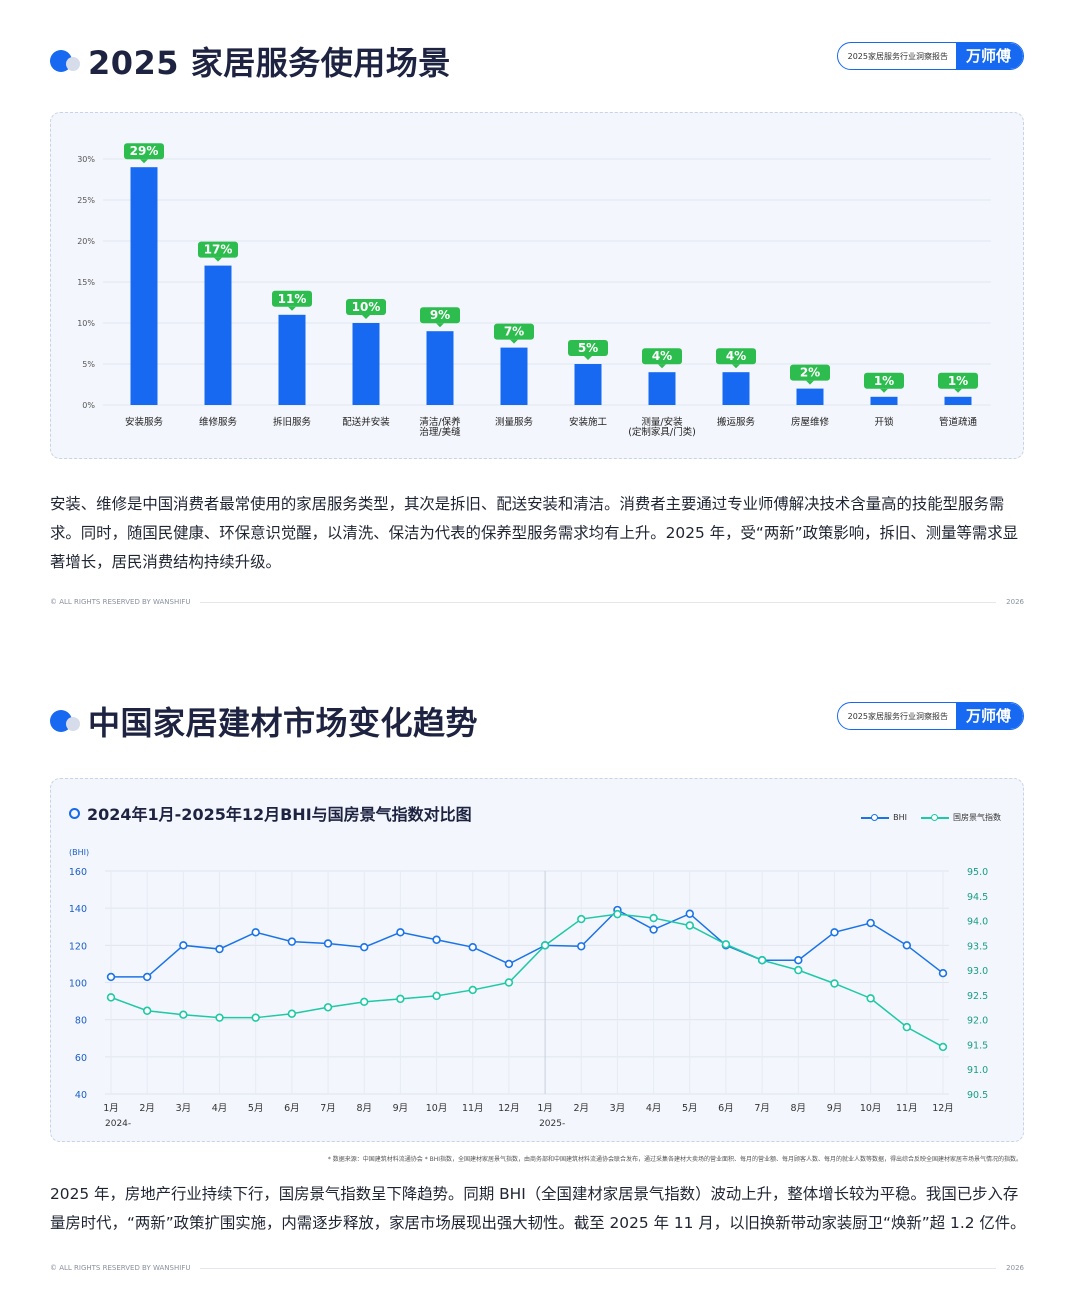 The height and width of the screenshot is (1310, 1074). Describe the element at coordinates (690, 1108) in the screenshot. I see `x-tick-label: 5月` at that location.